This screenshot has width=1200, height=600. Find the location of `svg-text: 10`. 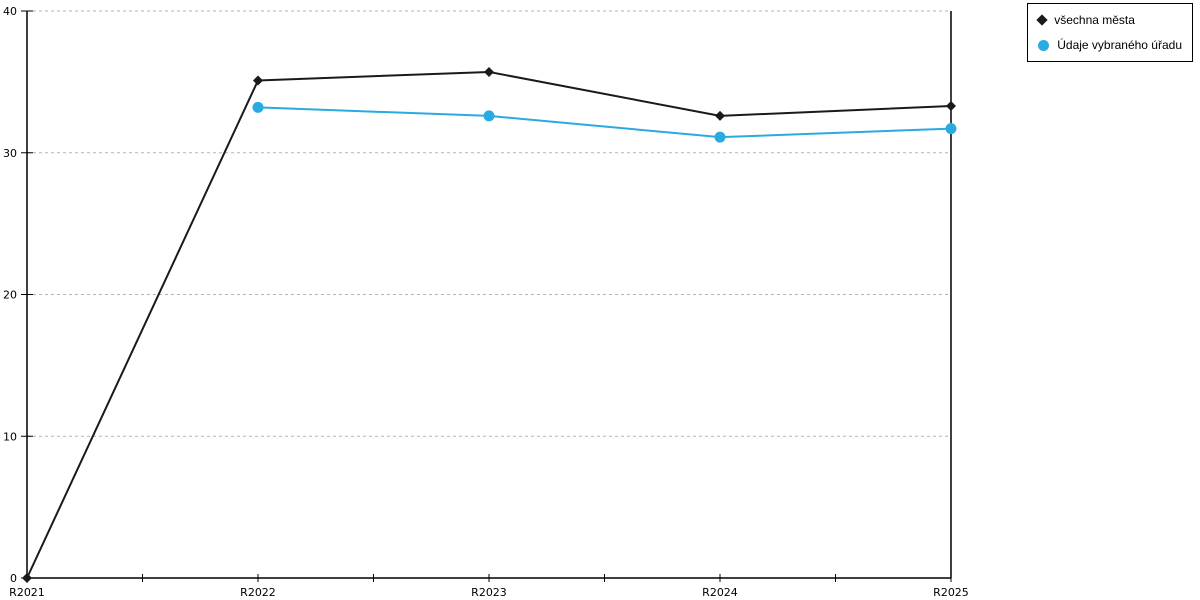

svg-text: 10 is located at coordinates (10, 436).